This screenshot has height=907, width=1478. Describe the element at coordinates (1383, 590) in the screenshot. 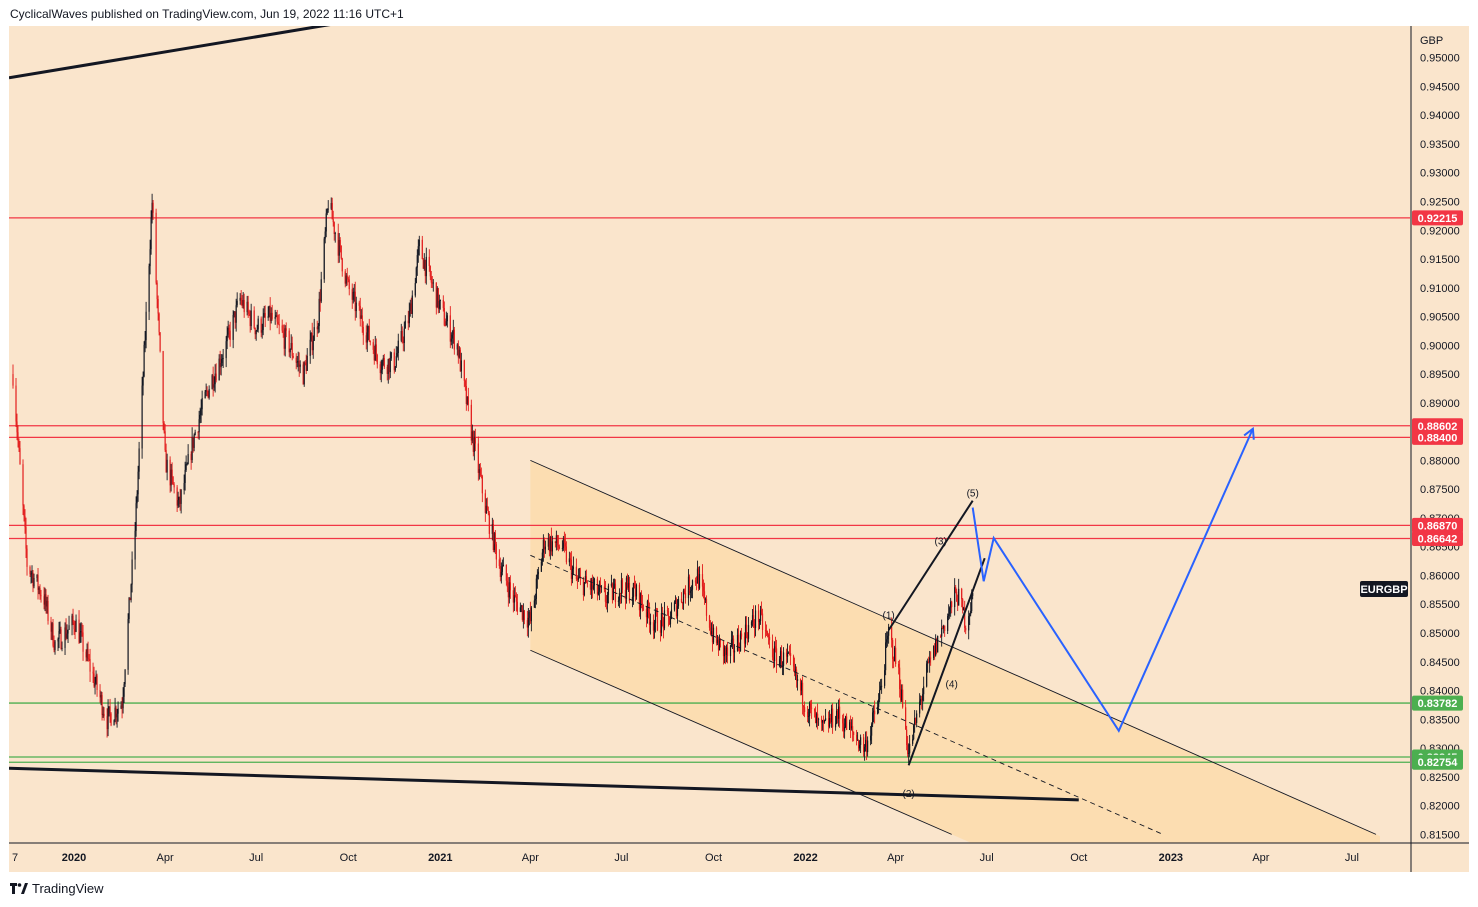

I see `symbol-label: EURGBP` at that location.